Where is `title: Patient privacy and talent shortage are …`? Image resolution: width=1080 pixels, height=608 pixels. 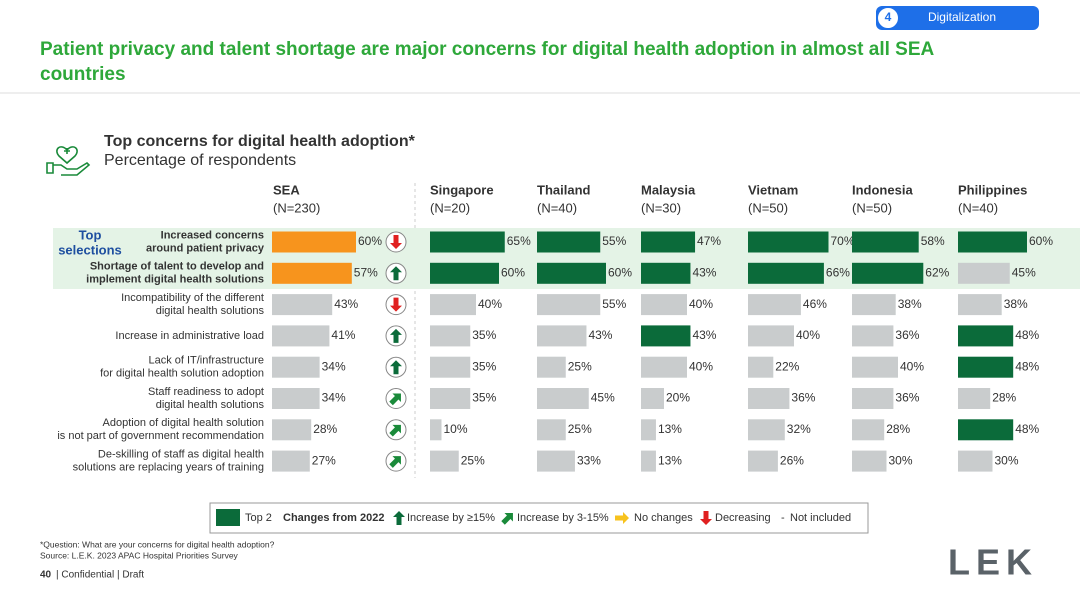 title: Patient privacy and talent shortage are … is located at coordinates (487, 49).